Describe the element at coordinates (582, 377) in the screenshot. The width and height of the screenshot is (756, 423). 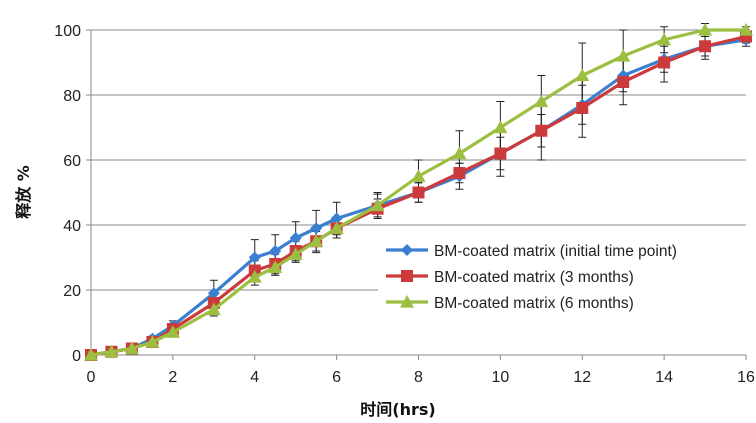
I see `x-tick-label: 12` at that location.